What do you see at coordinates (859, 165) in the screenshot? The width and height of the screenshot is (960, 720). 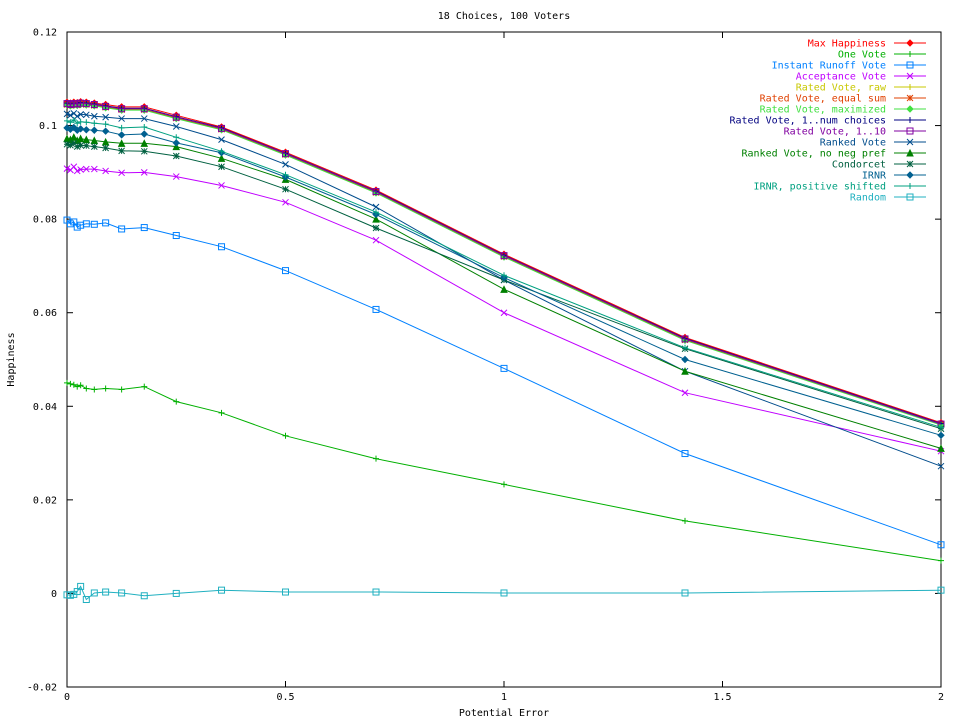 I see `legend-label: Condorcet` at bounding box center [859, 165].